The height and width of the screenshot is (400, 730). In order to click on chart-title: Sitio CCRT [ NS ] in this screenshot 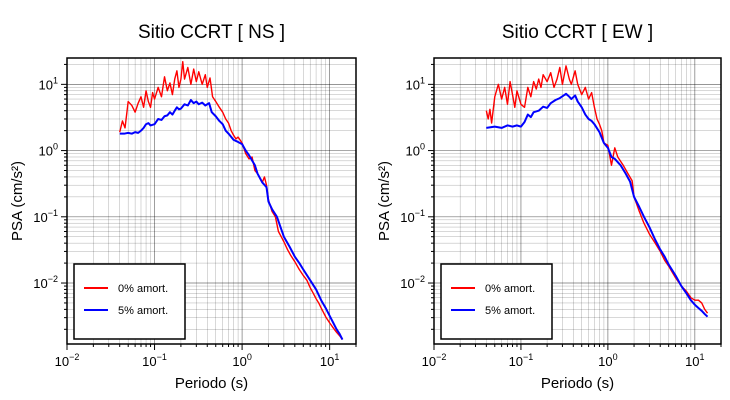, I will do `click(211, 32)`.